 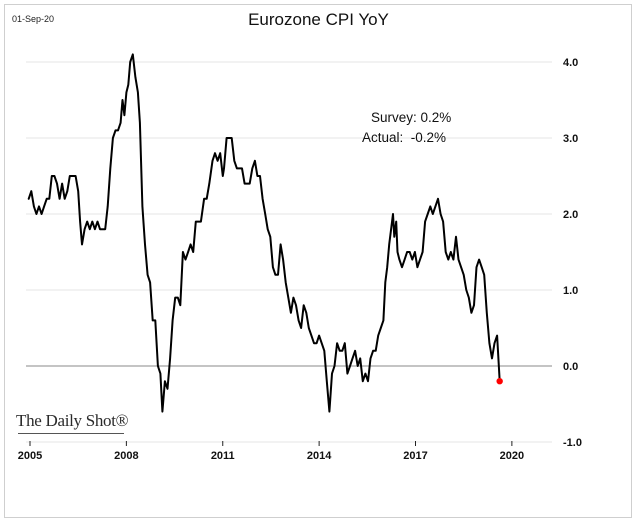 I want to click on y-tick-label: 3.0, so click(x=570, y=139).